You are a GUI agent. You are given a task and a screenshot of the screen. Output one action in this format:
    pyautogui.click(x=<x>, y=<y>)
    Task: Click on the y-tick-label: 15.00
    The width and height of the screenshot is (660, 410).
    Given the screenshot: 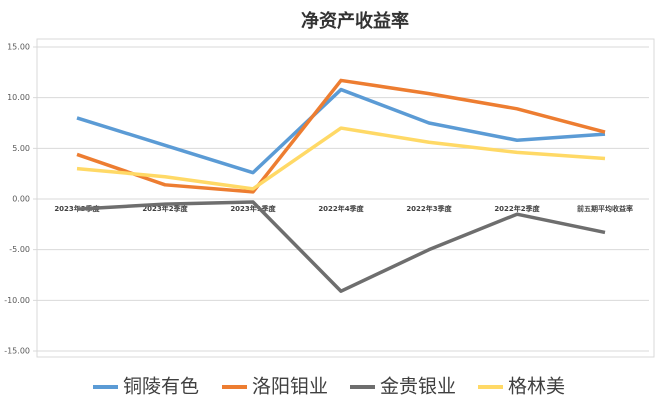 What is the action you would take?
    pyautogui.click(x=18, y=47)
    